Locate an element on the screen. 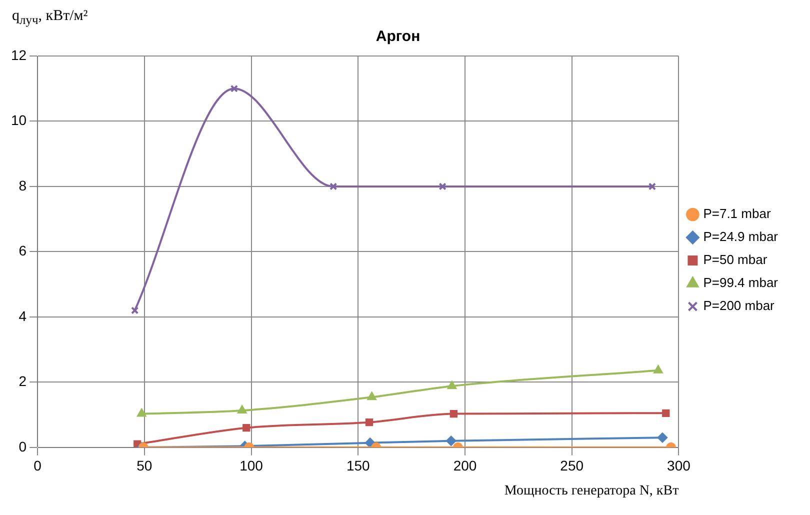 The image size is (810, 515). legend-label: P=7.1 mbar is located at coordinates (737, 214).